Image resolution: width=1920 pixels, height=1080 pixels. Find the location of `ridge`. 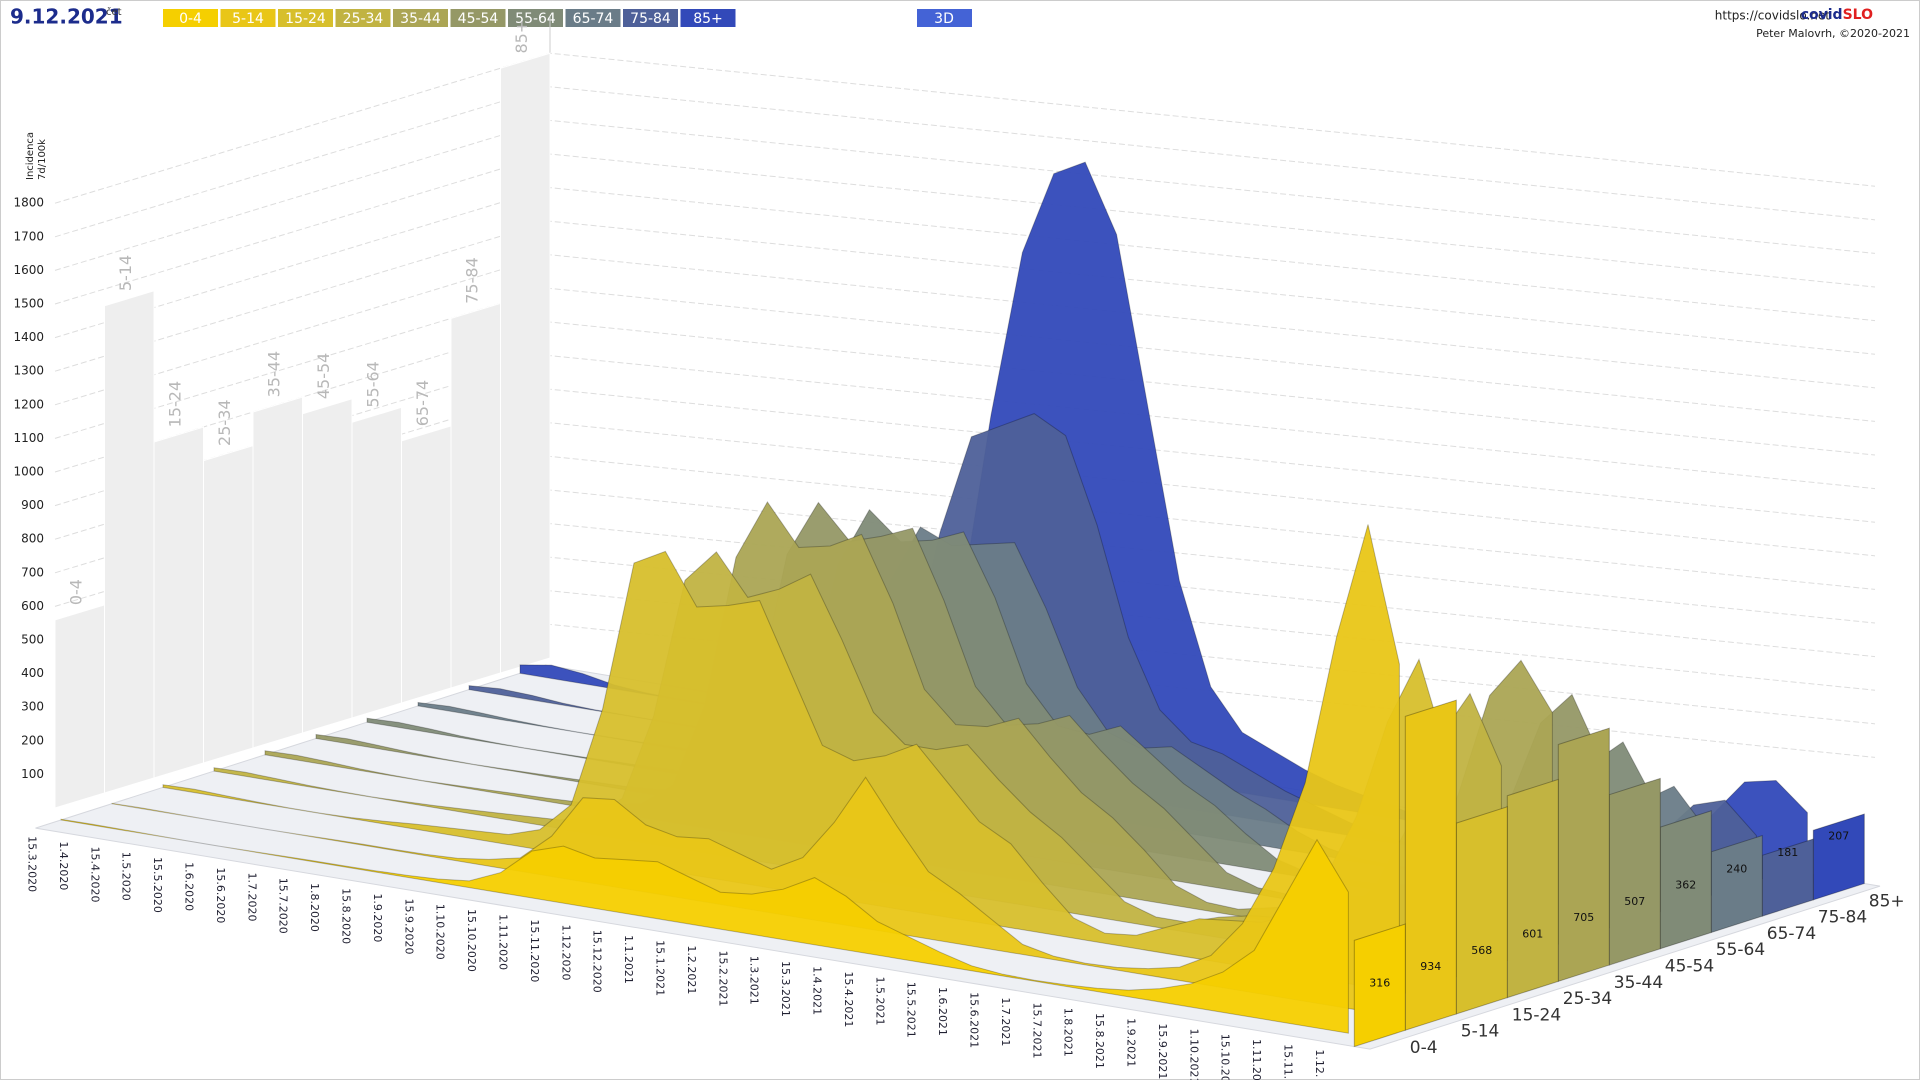

ridge is located at coordinates (704, 926).